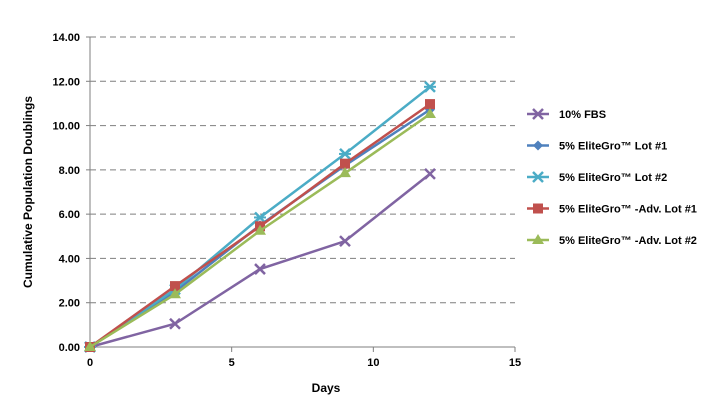  What do you see at coordinates (515, 363) in the screenshot?
I see `x-tick-label-3: 15` at bounding box center [515, 363].